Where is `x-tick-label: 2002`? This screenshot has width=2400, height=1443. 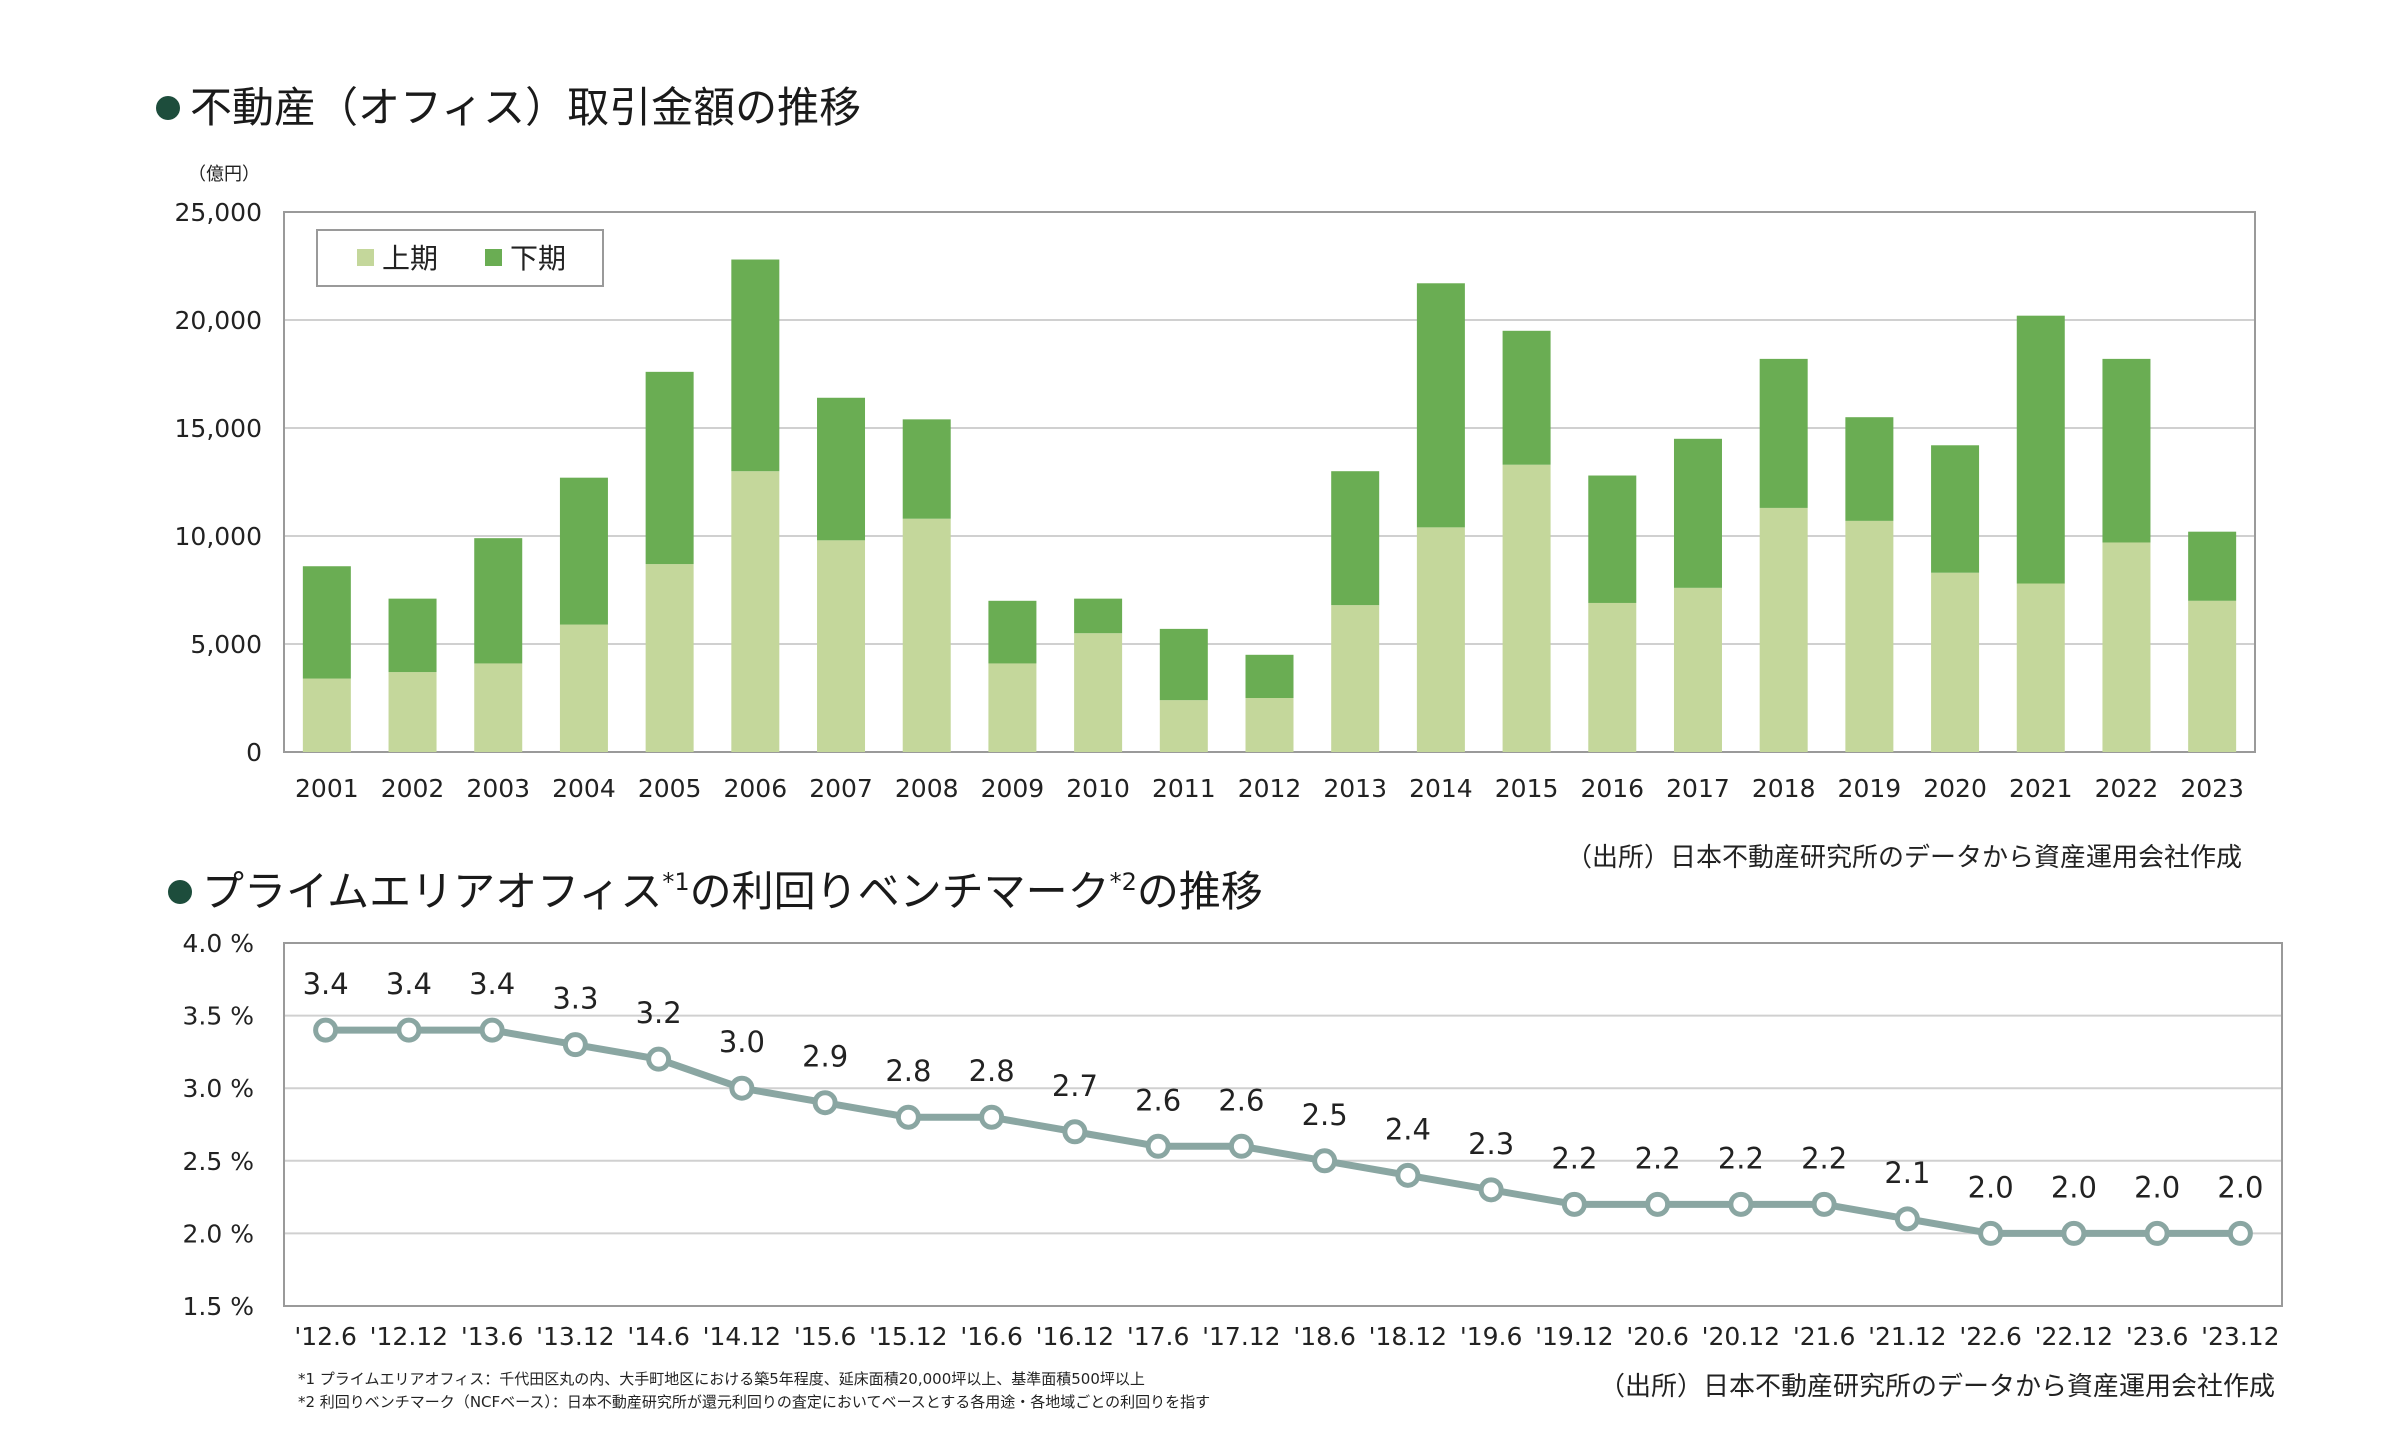
x-tick-label: 2002 is located at coordinates (413, 788).